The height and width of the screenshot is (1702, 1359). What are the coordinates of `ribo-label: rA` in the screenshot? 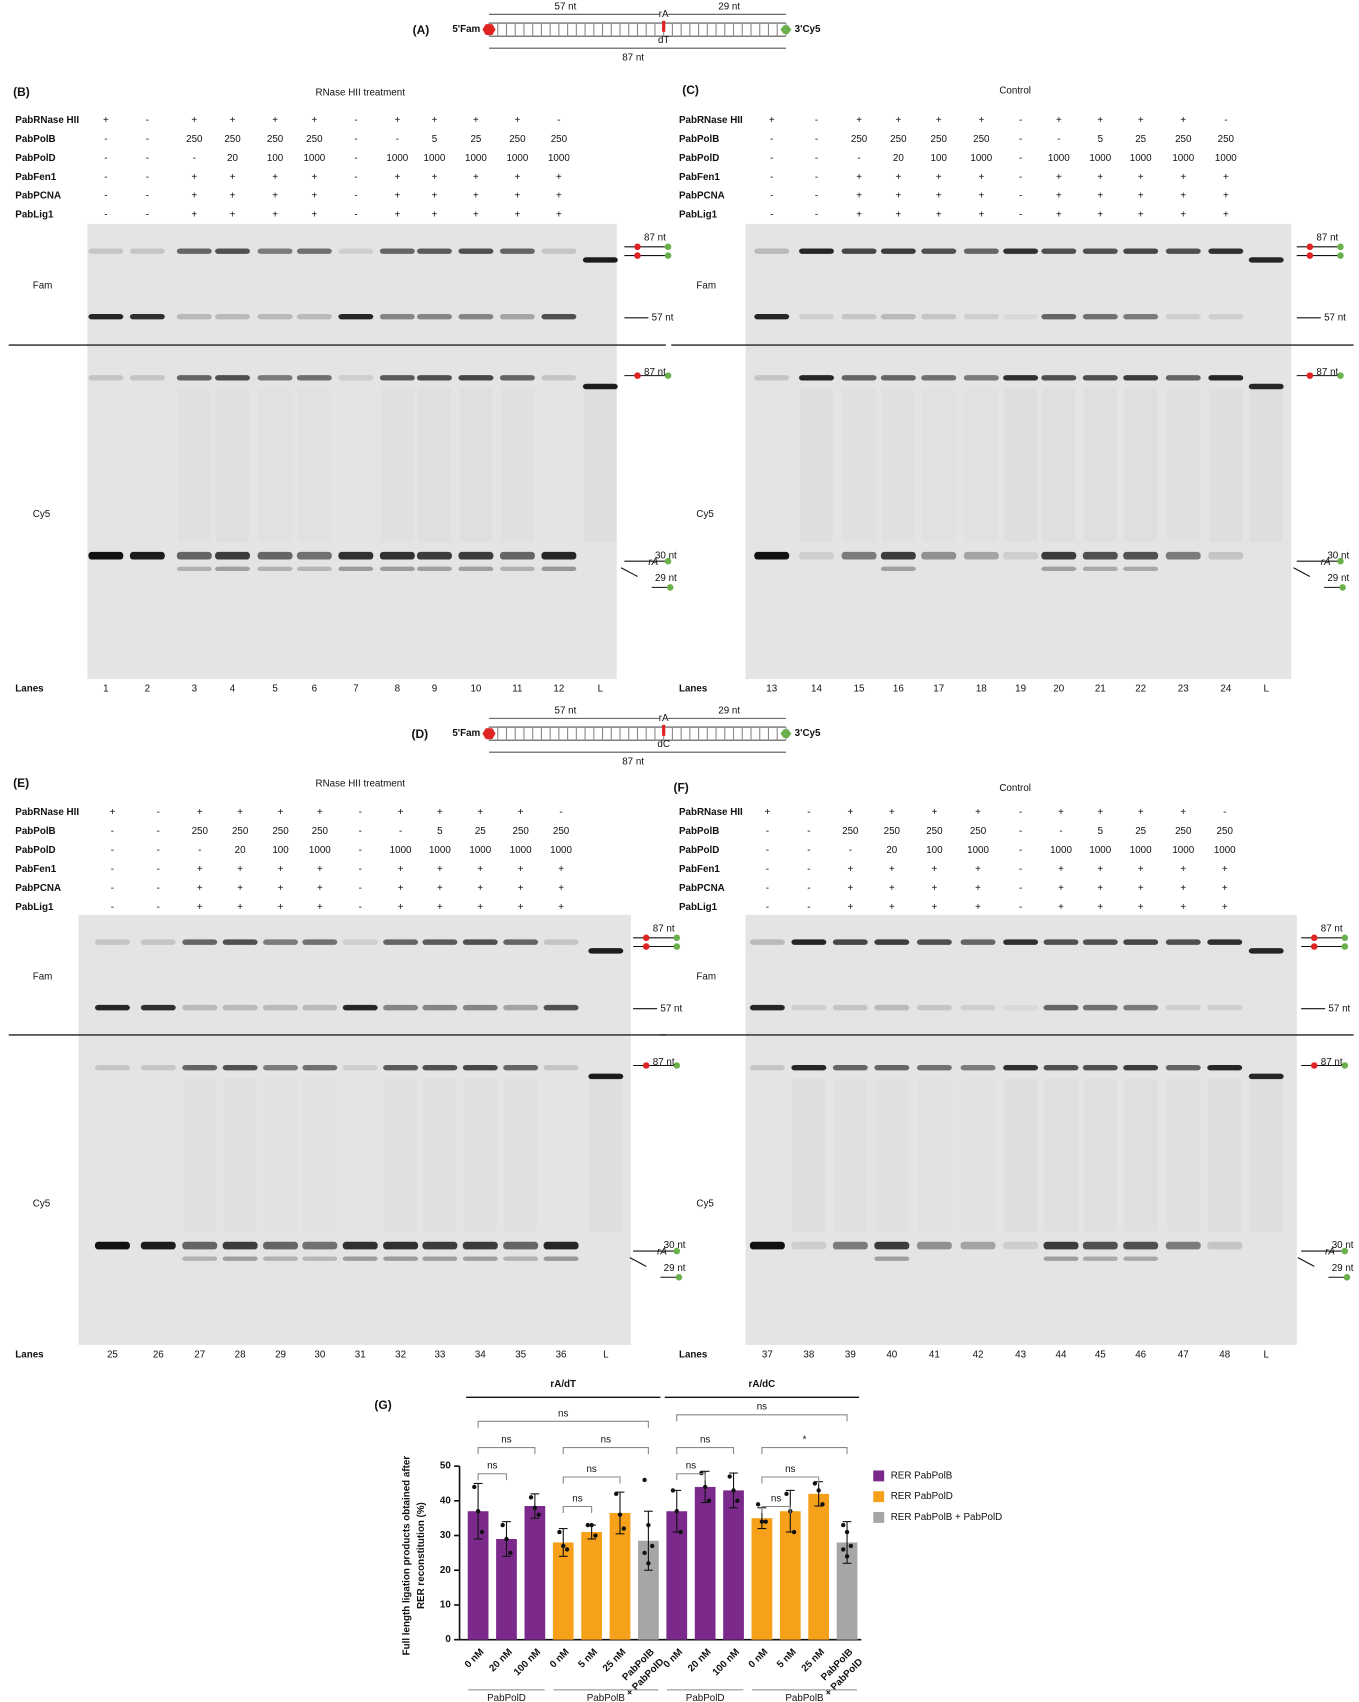 It's located at (662, 1252).